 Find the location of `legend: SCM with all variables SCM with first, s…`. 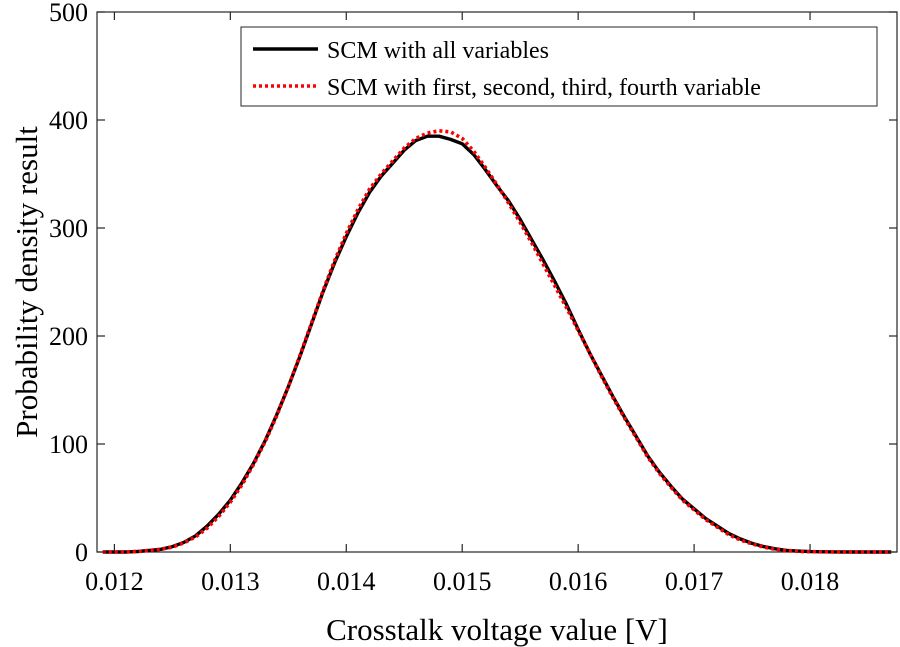

legend: SCM with all variables SCM with first, s… is located at coordinates (559, 66).